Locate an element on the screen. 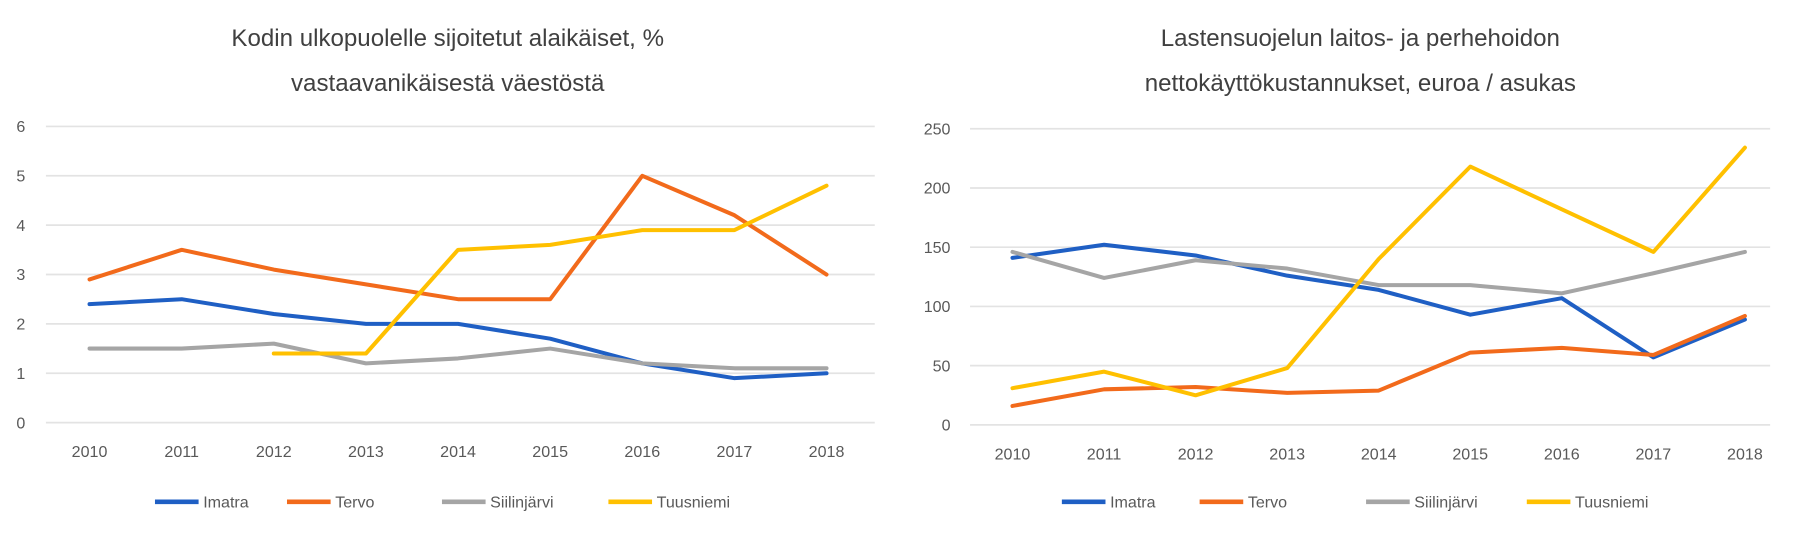 This screenshot has height=541, width=1800. y-tick-label: 250 is located at coordinates (937, 129).